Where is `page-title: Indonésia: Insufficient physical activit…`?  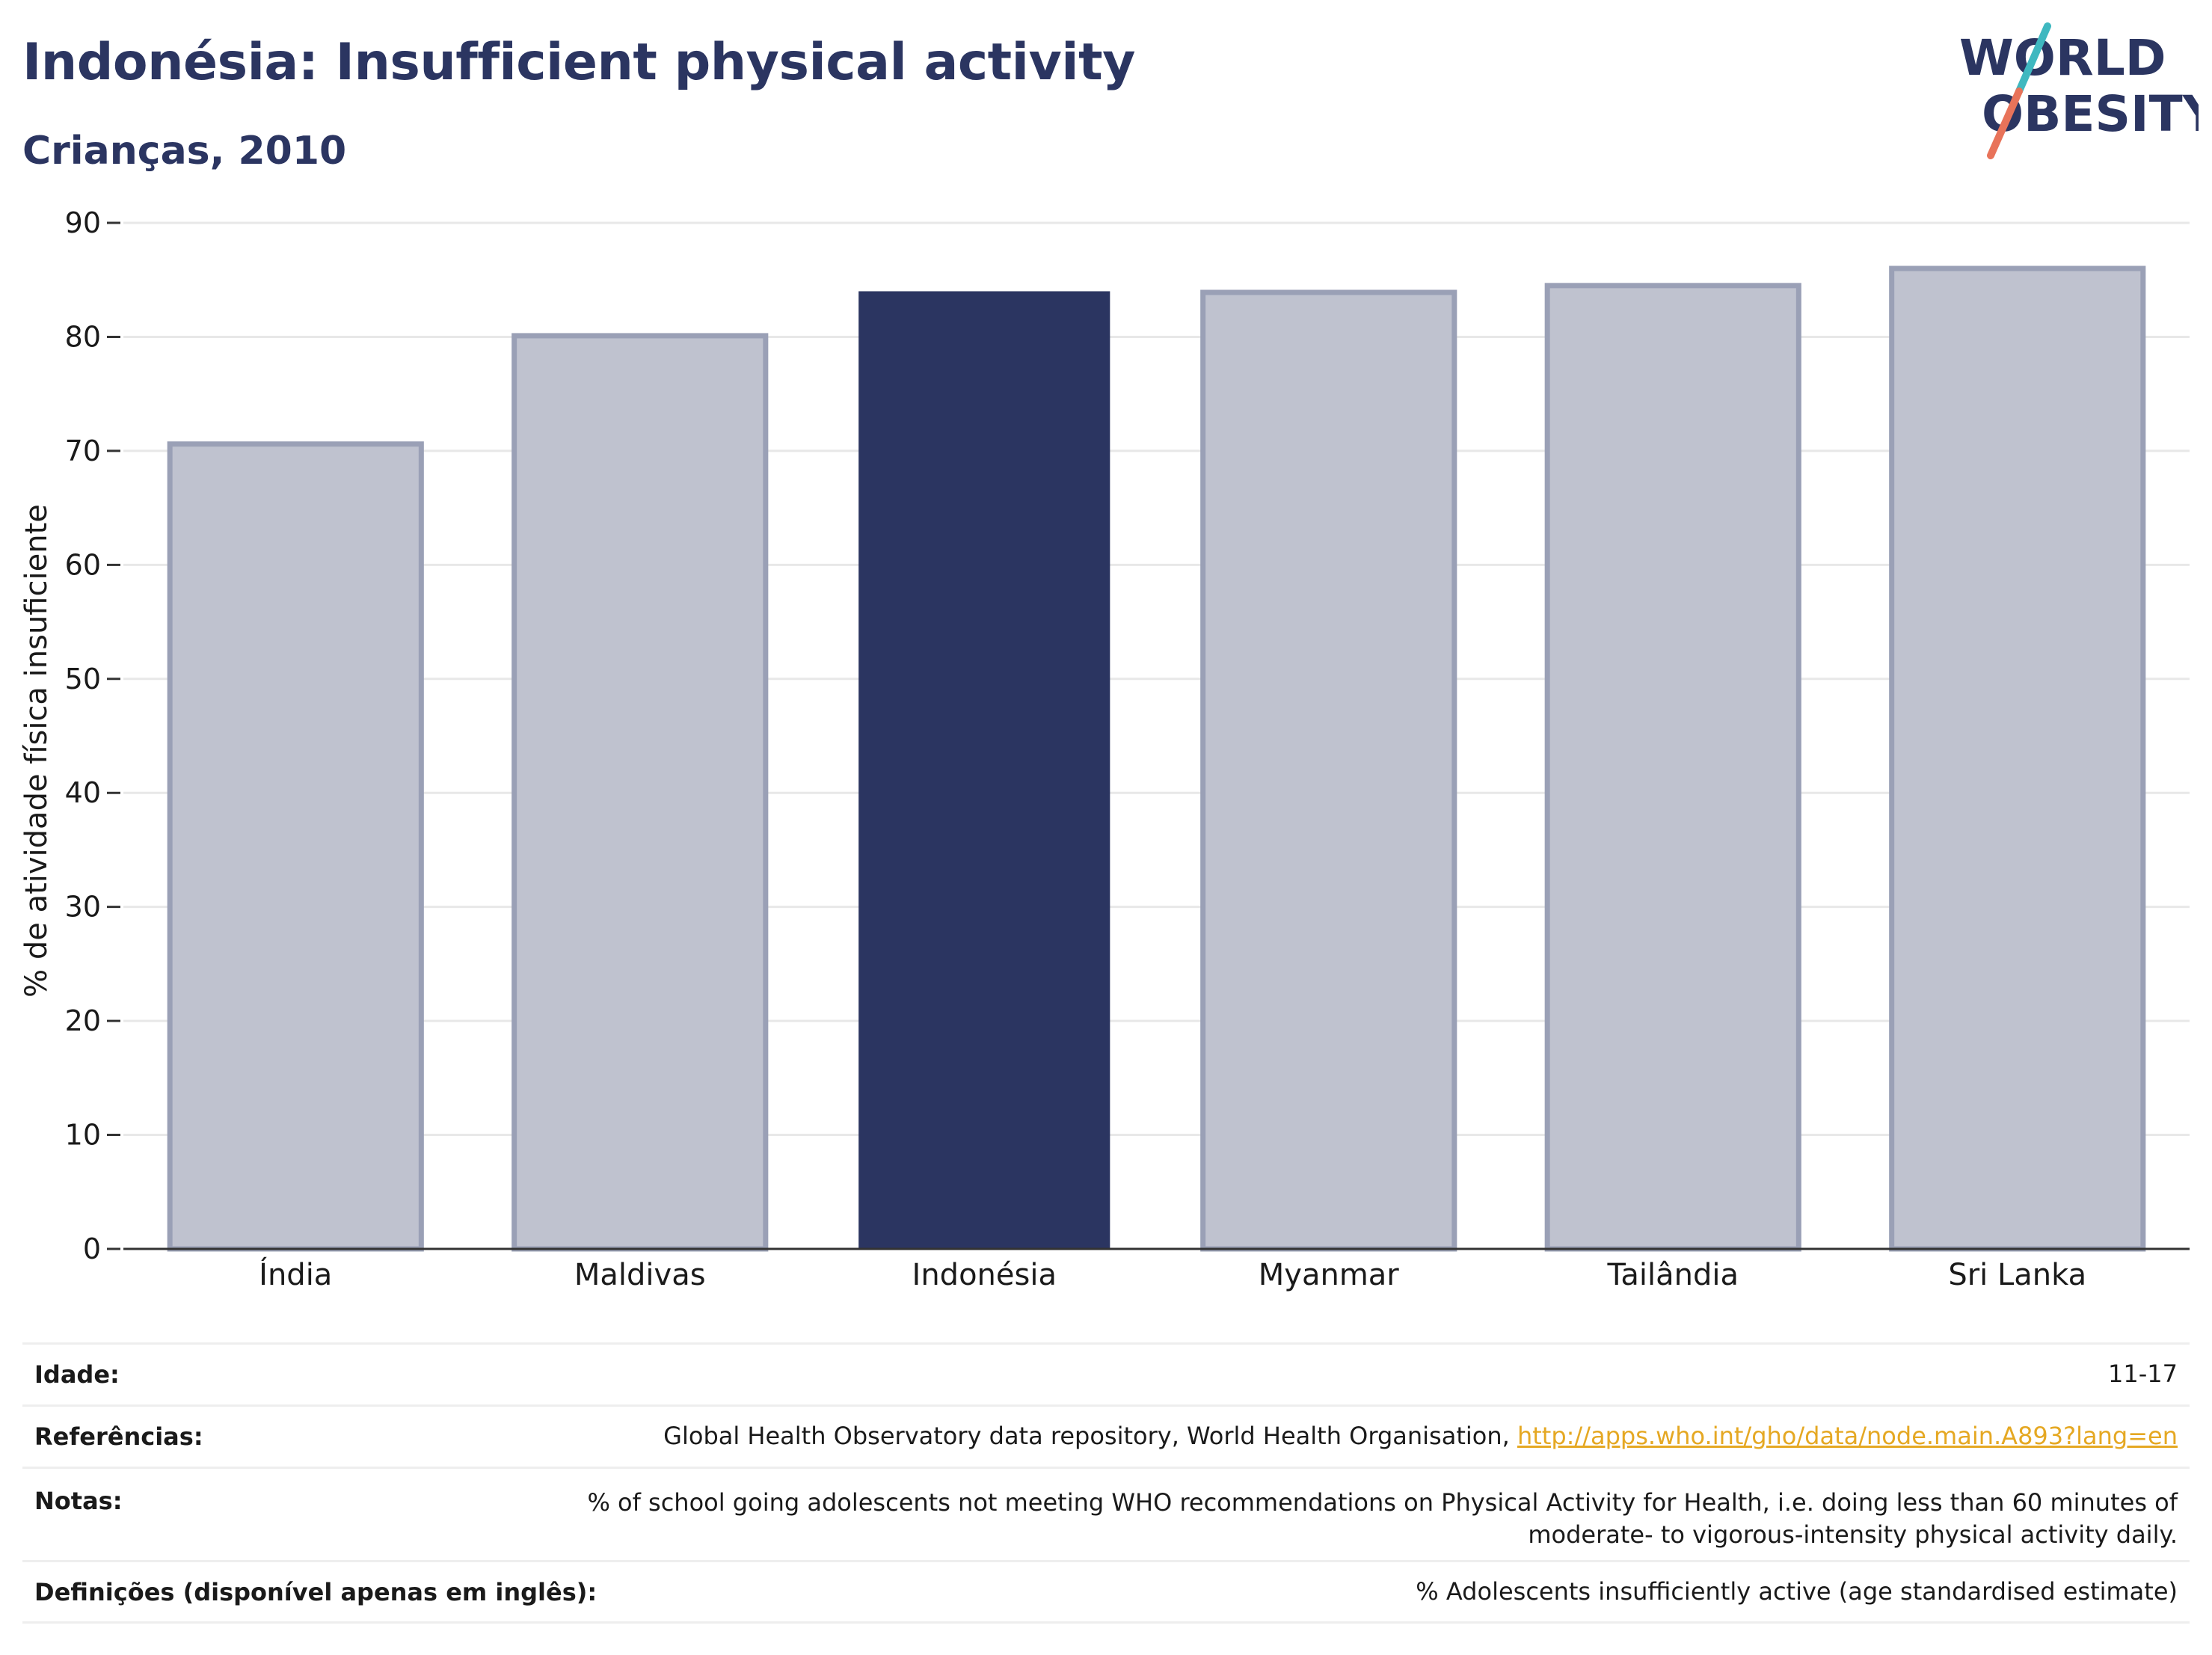
page-title: Indonésia: Insufficient physical activit… is located at coordinates (578, 62).